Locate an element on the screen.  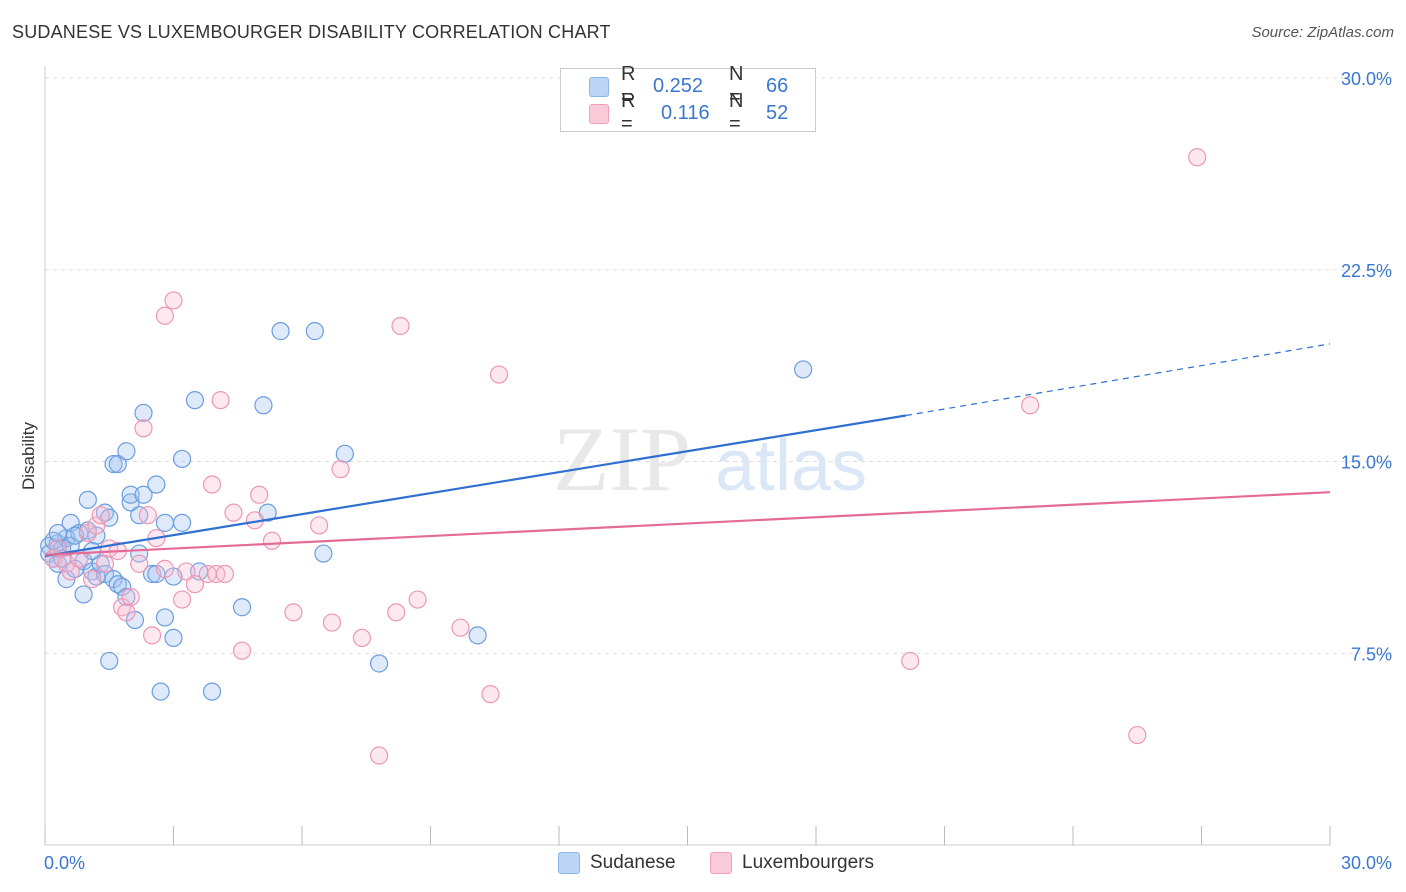
sudanese-trend-extension is located at coordinates (1118, 380).